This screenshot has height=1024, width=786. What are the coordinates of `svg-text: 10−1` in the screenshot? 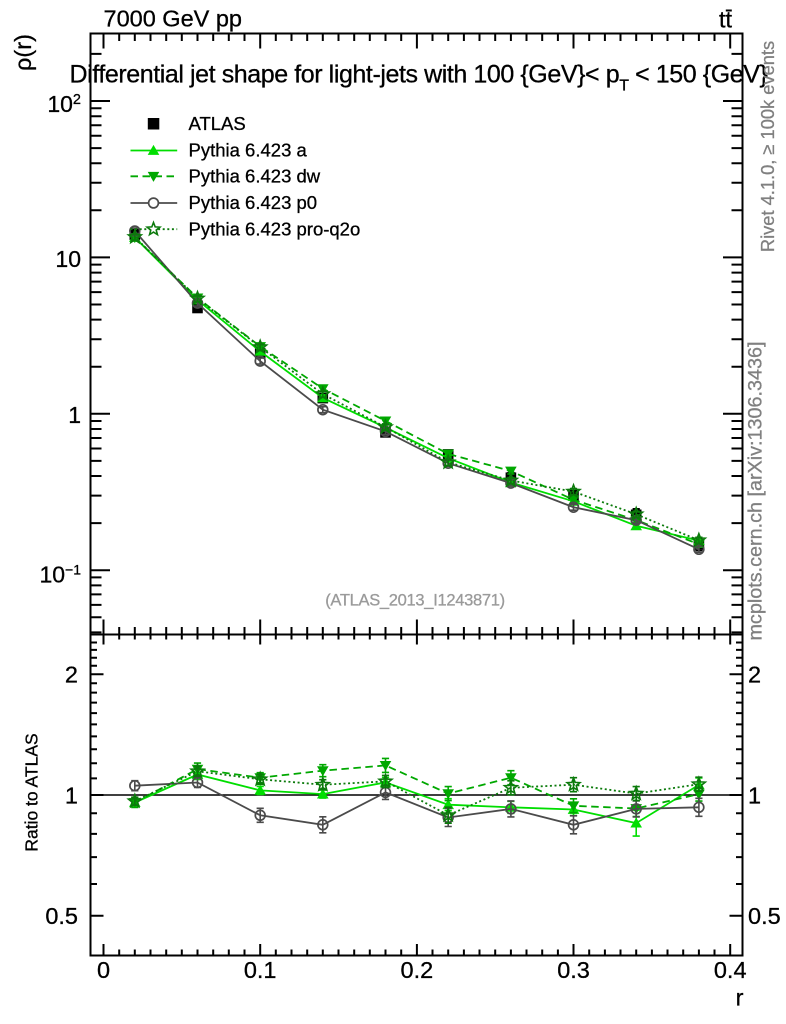 It's located at (60, 575).